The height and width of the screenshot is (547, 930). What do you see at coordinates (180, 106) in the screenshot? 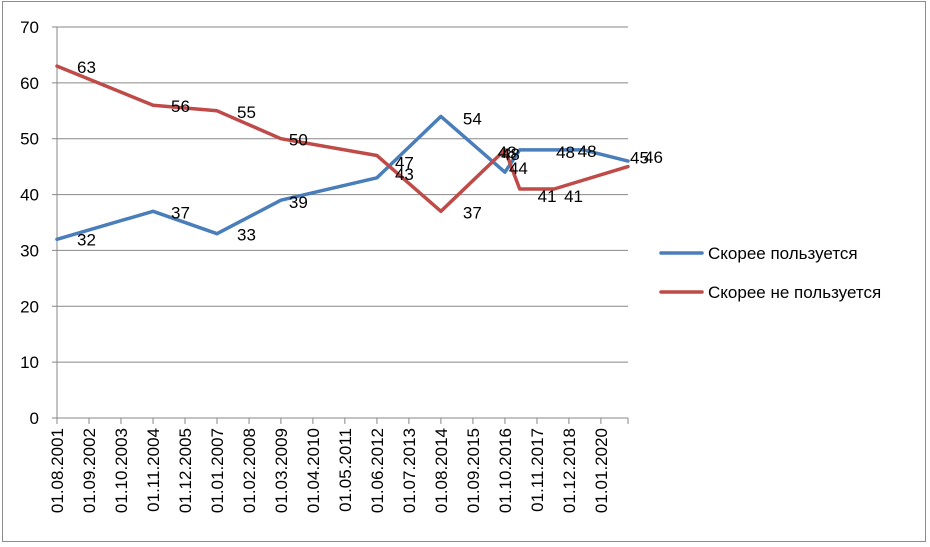
I see `data-label: 56` at bounding box center [180, 106].